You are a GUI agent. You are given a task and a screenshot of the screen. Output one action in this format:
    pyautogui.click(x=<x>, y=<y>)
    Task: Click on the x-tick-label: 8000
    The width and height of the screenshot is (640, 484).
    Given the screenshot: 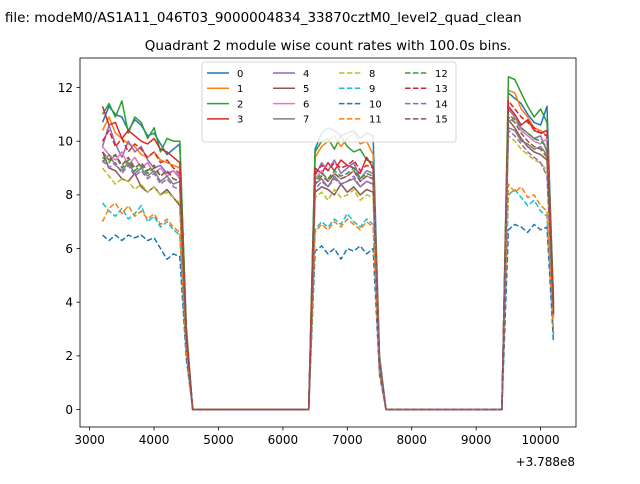 What is the action you would take?
    pyautogui.click(x=411, y=440)
    